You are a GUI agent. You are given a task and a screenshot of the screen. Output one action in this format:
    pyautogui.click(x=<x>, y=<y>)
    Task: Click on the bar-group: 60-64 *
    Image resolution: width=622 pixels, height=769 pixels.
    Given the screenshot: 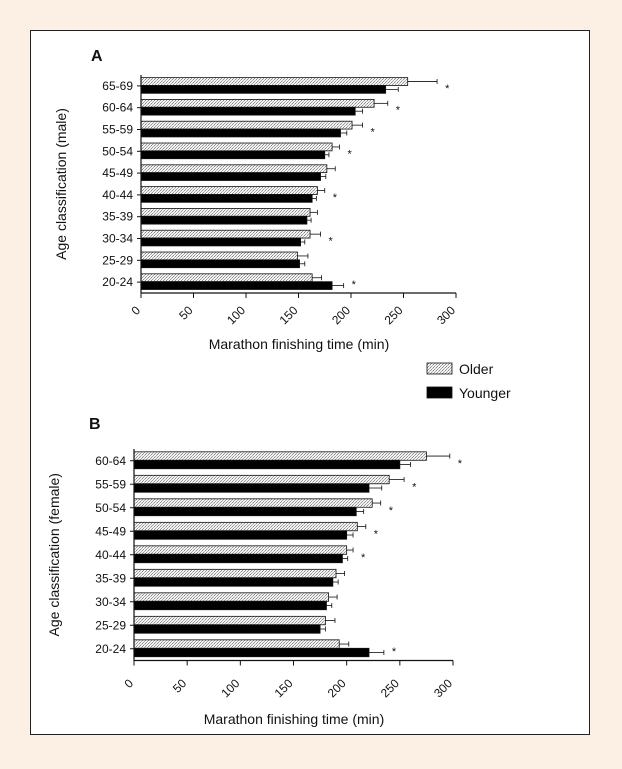 What is the action you would take?
    pyautogui.click(x=251, y=108)
    